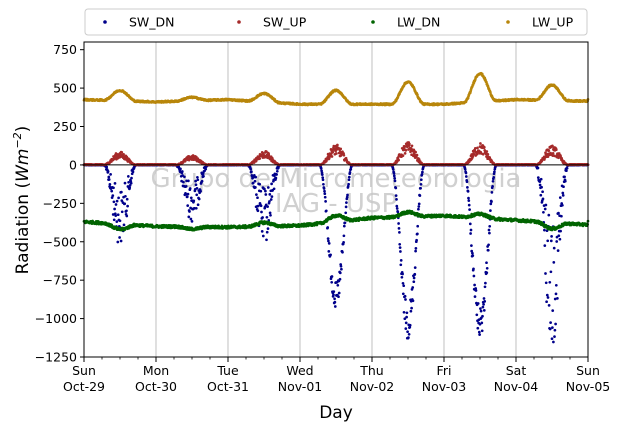 Image resolution: width=622 pixels, height=431 pixels. Describe the element at coordinates (336, 89) in the screenshot. I see `series-lw-up` at that location.